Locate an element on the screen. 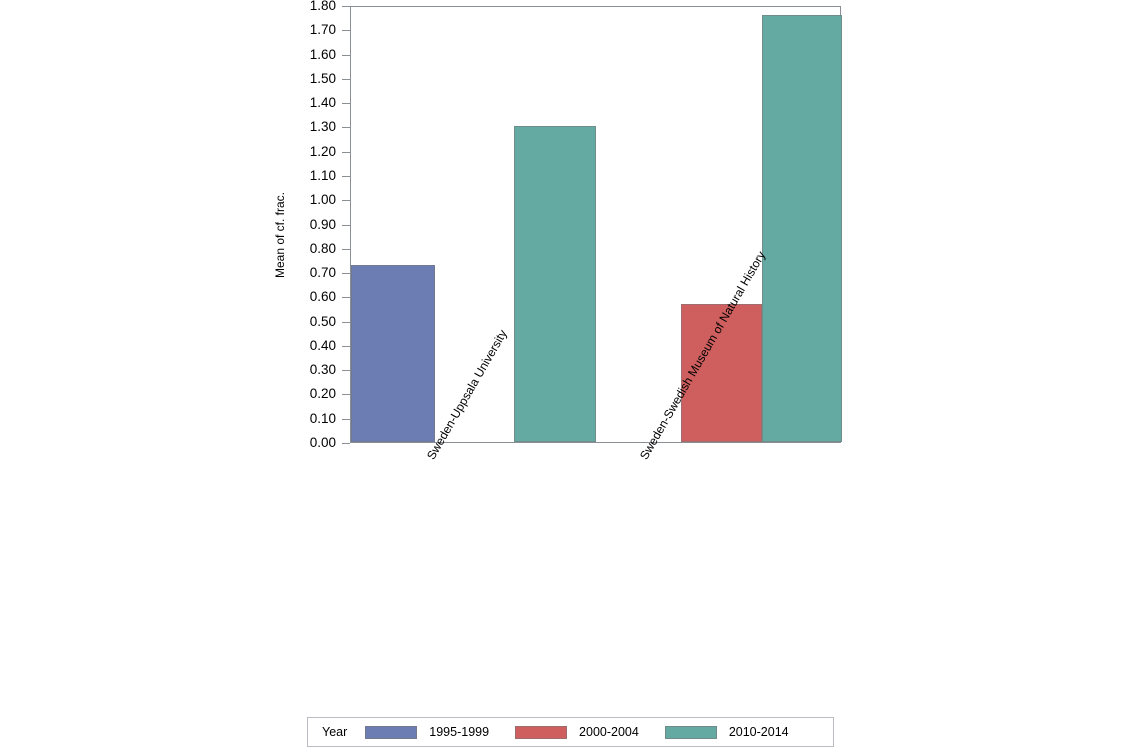 This screenshot has width=1134, height=756. y-axis-tick-label: 0.40 is located at coordinates (322, 345).